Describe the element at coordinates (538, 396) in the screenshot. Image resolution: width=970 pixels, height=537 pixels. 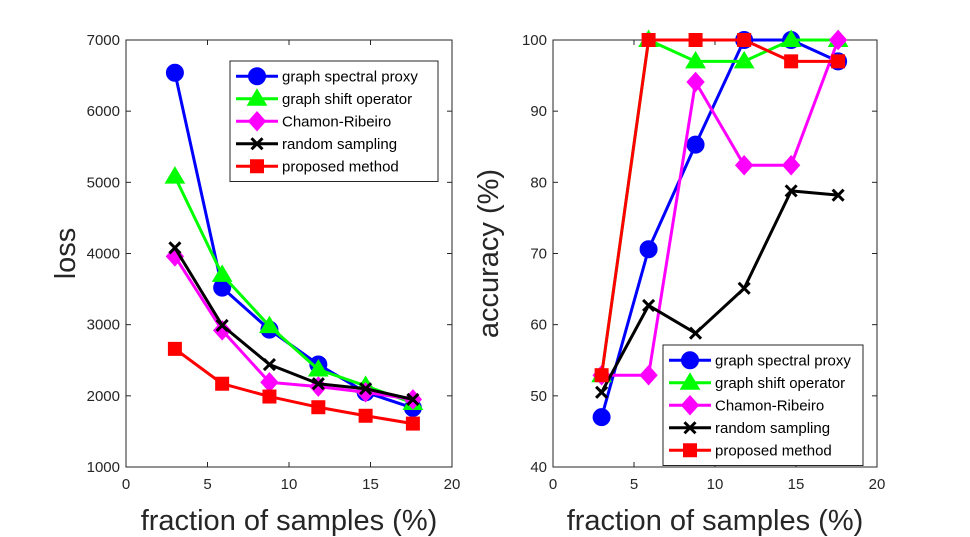
I see `y-tick-label: 50` at that location.